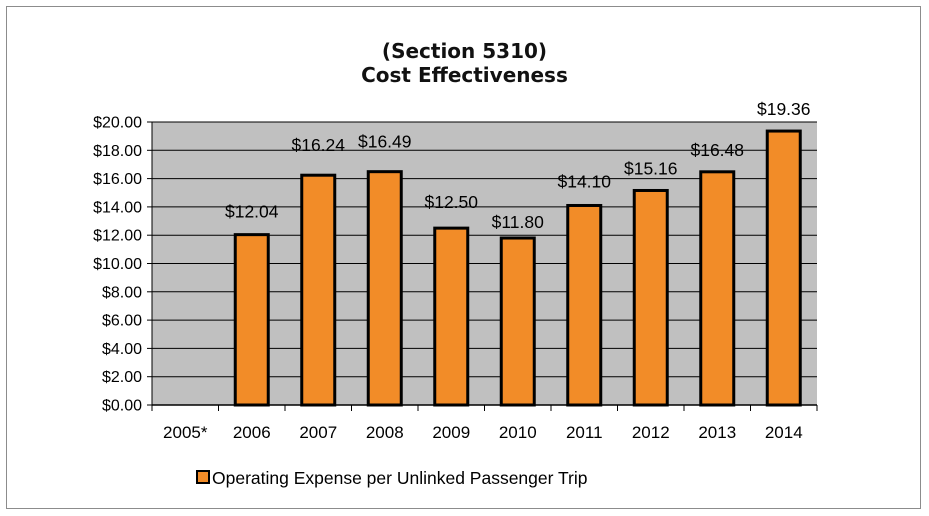 The width and height of the screenshot is (929, 516). Describe the element at coordinates (203, 477) in the screenshot. I see `legend-swatch` at that location.